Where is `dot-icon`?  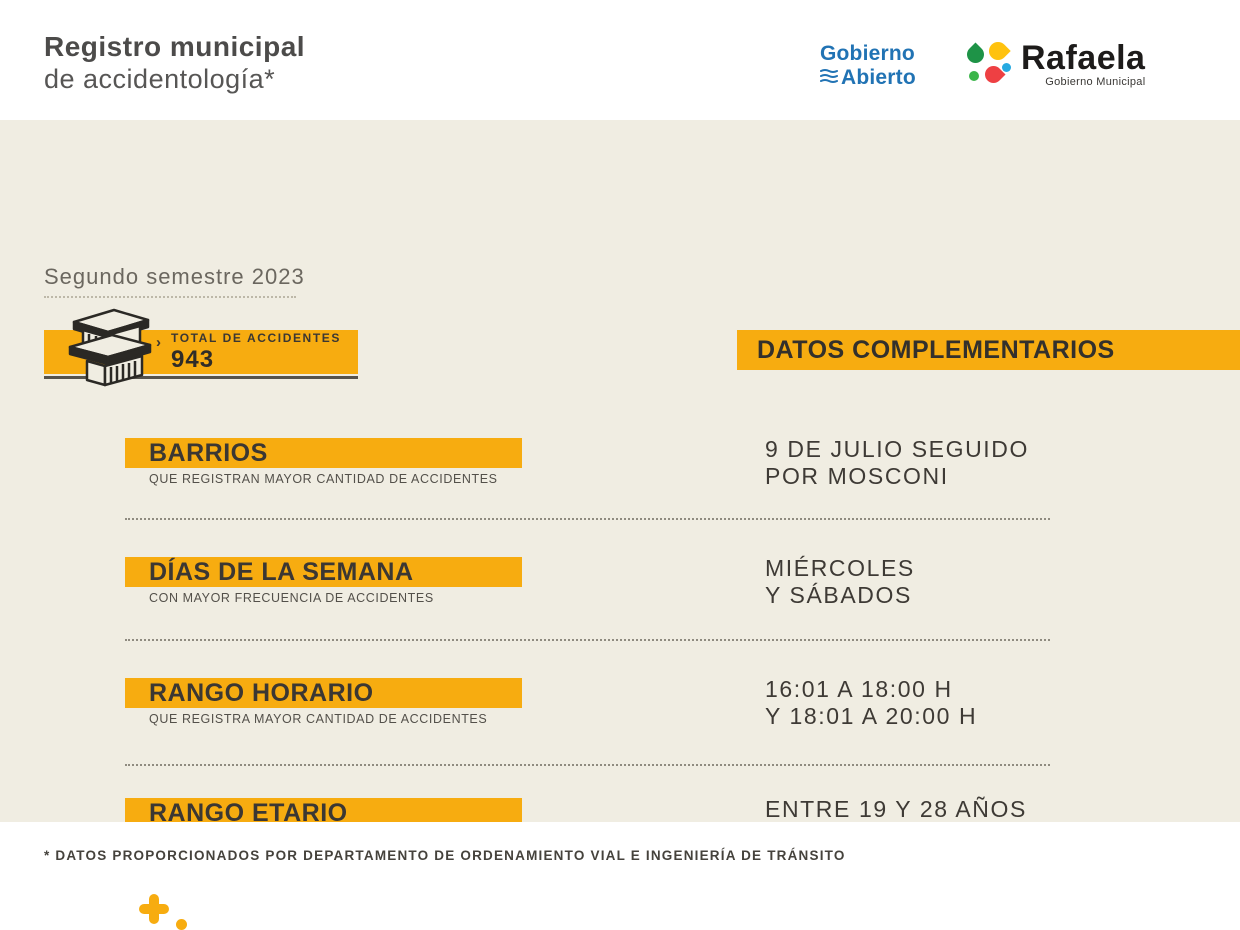 dot-icon is located at coordinates (181, 924).